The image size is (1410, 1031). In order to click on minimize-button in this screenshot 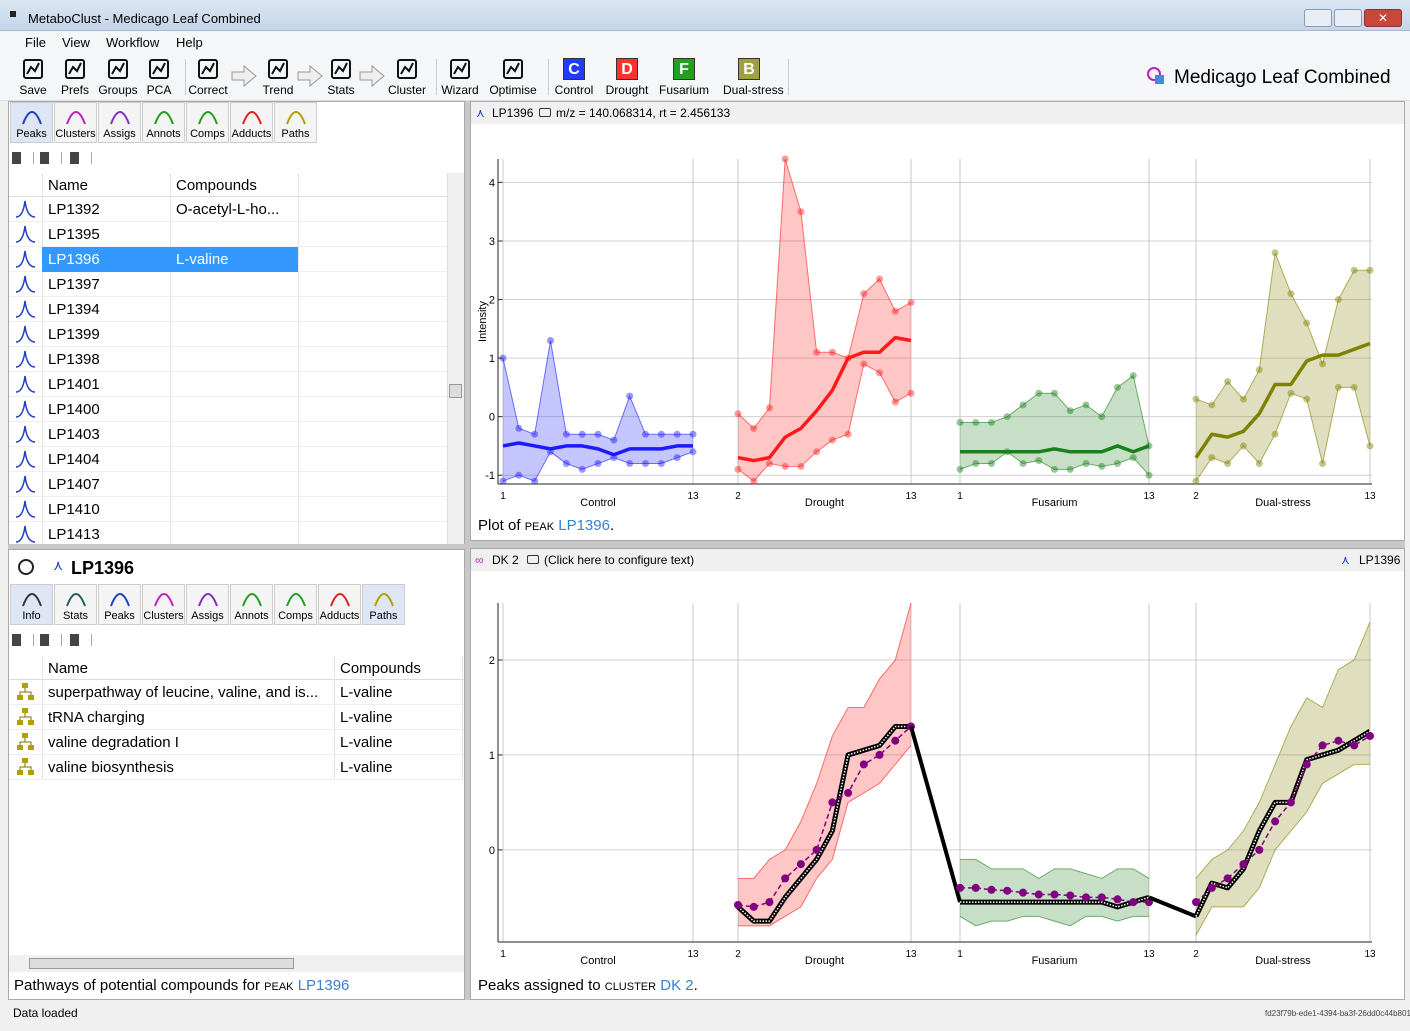, I will do `click(1318, 18)`.